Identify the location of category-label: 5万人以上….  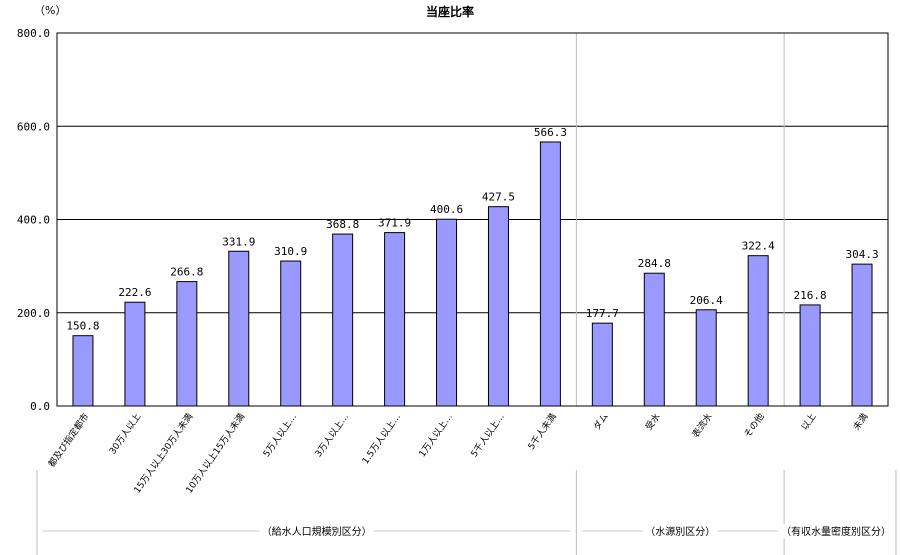
(280, 435).